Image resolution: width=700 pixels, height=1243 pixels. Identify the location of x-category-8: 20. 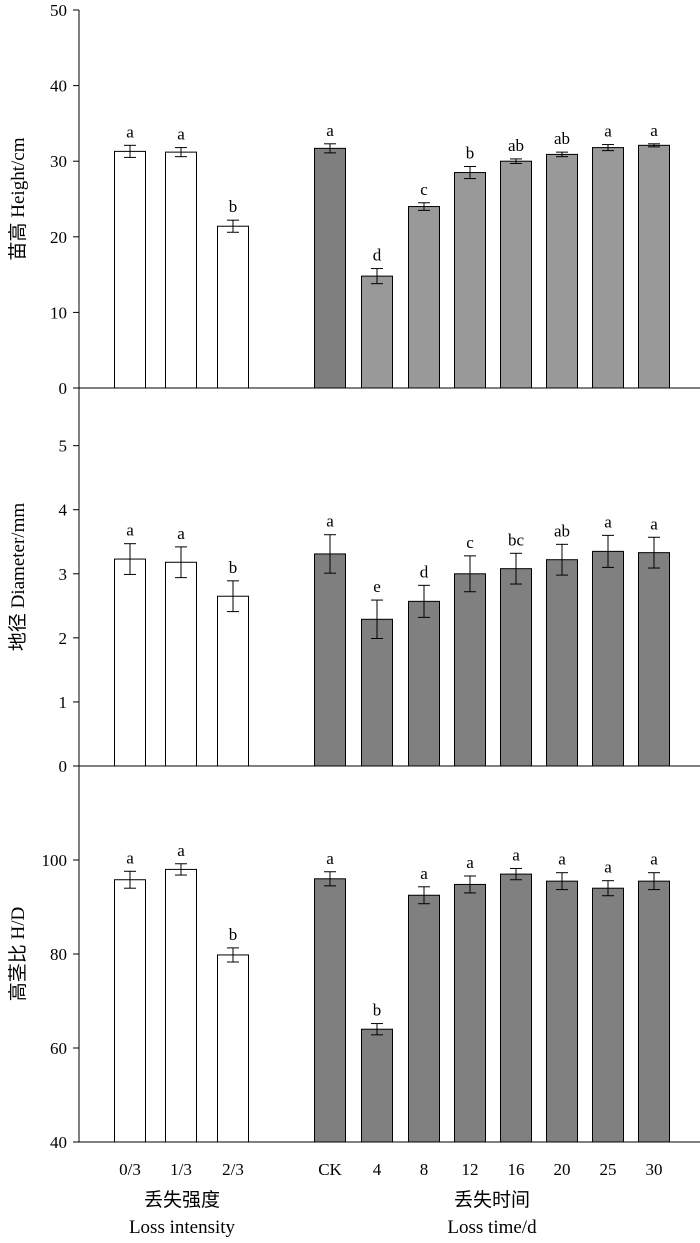
(562, 1169).